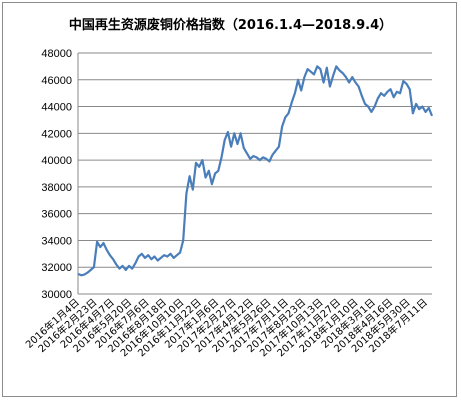 This screenshot has height=401, width=461. Describe the element at coordinates (230, 25) in the screenshot. I see `chart-title: 中国再生资源废铜价格指数（2016.1.4—2018.9.4）` at that location.